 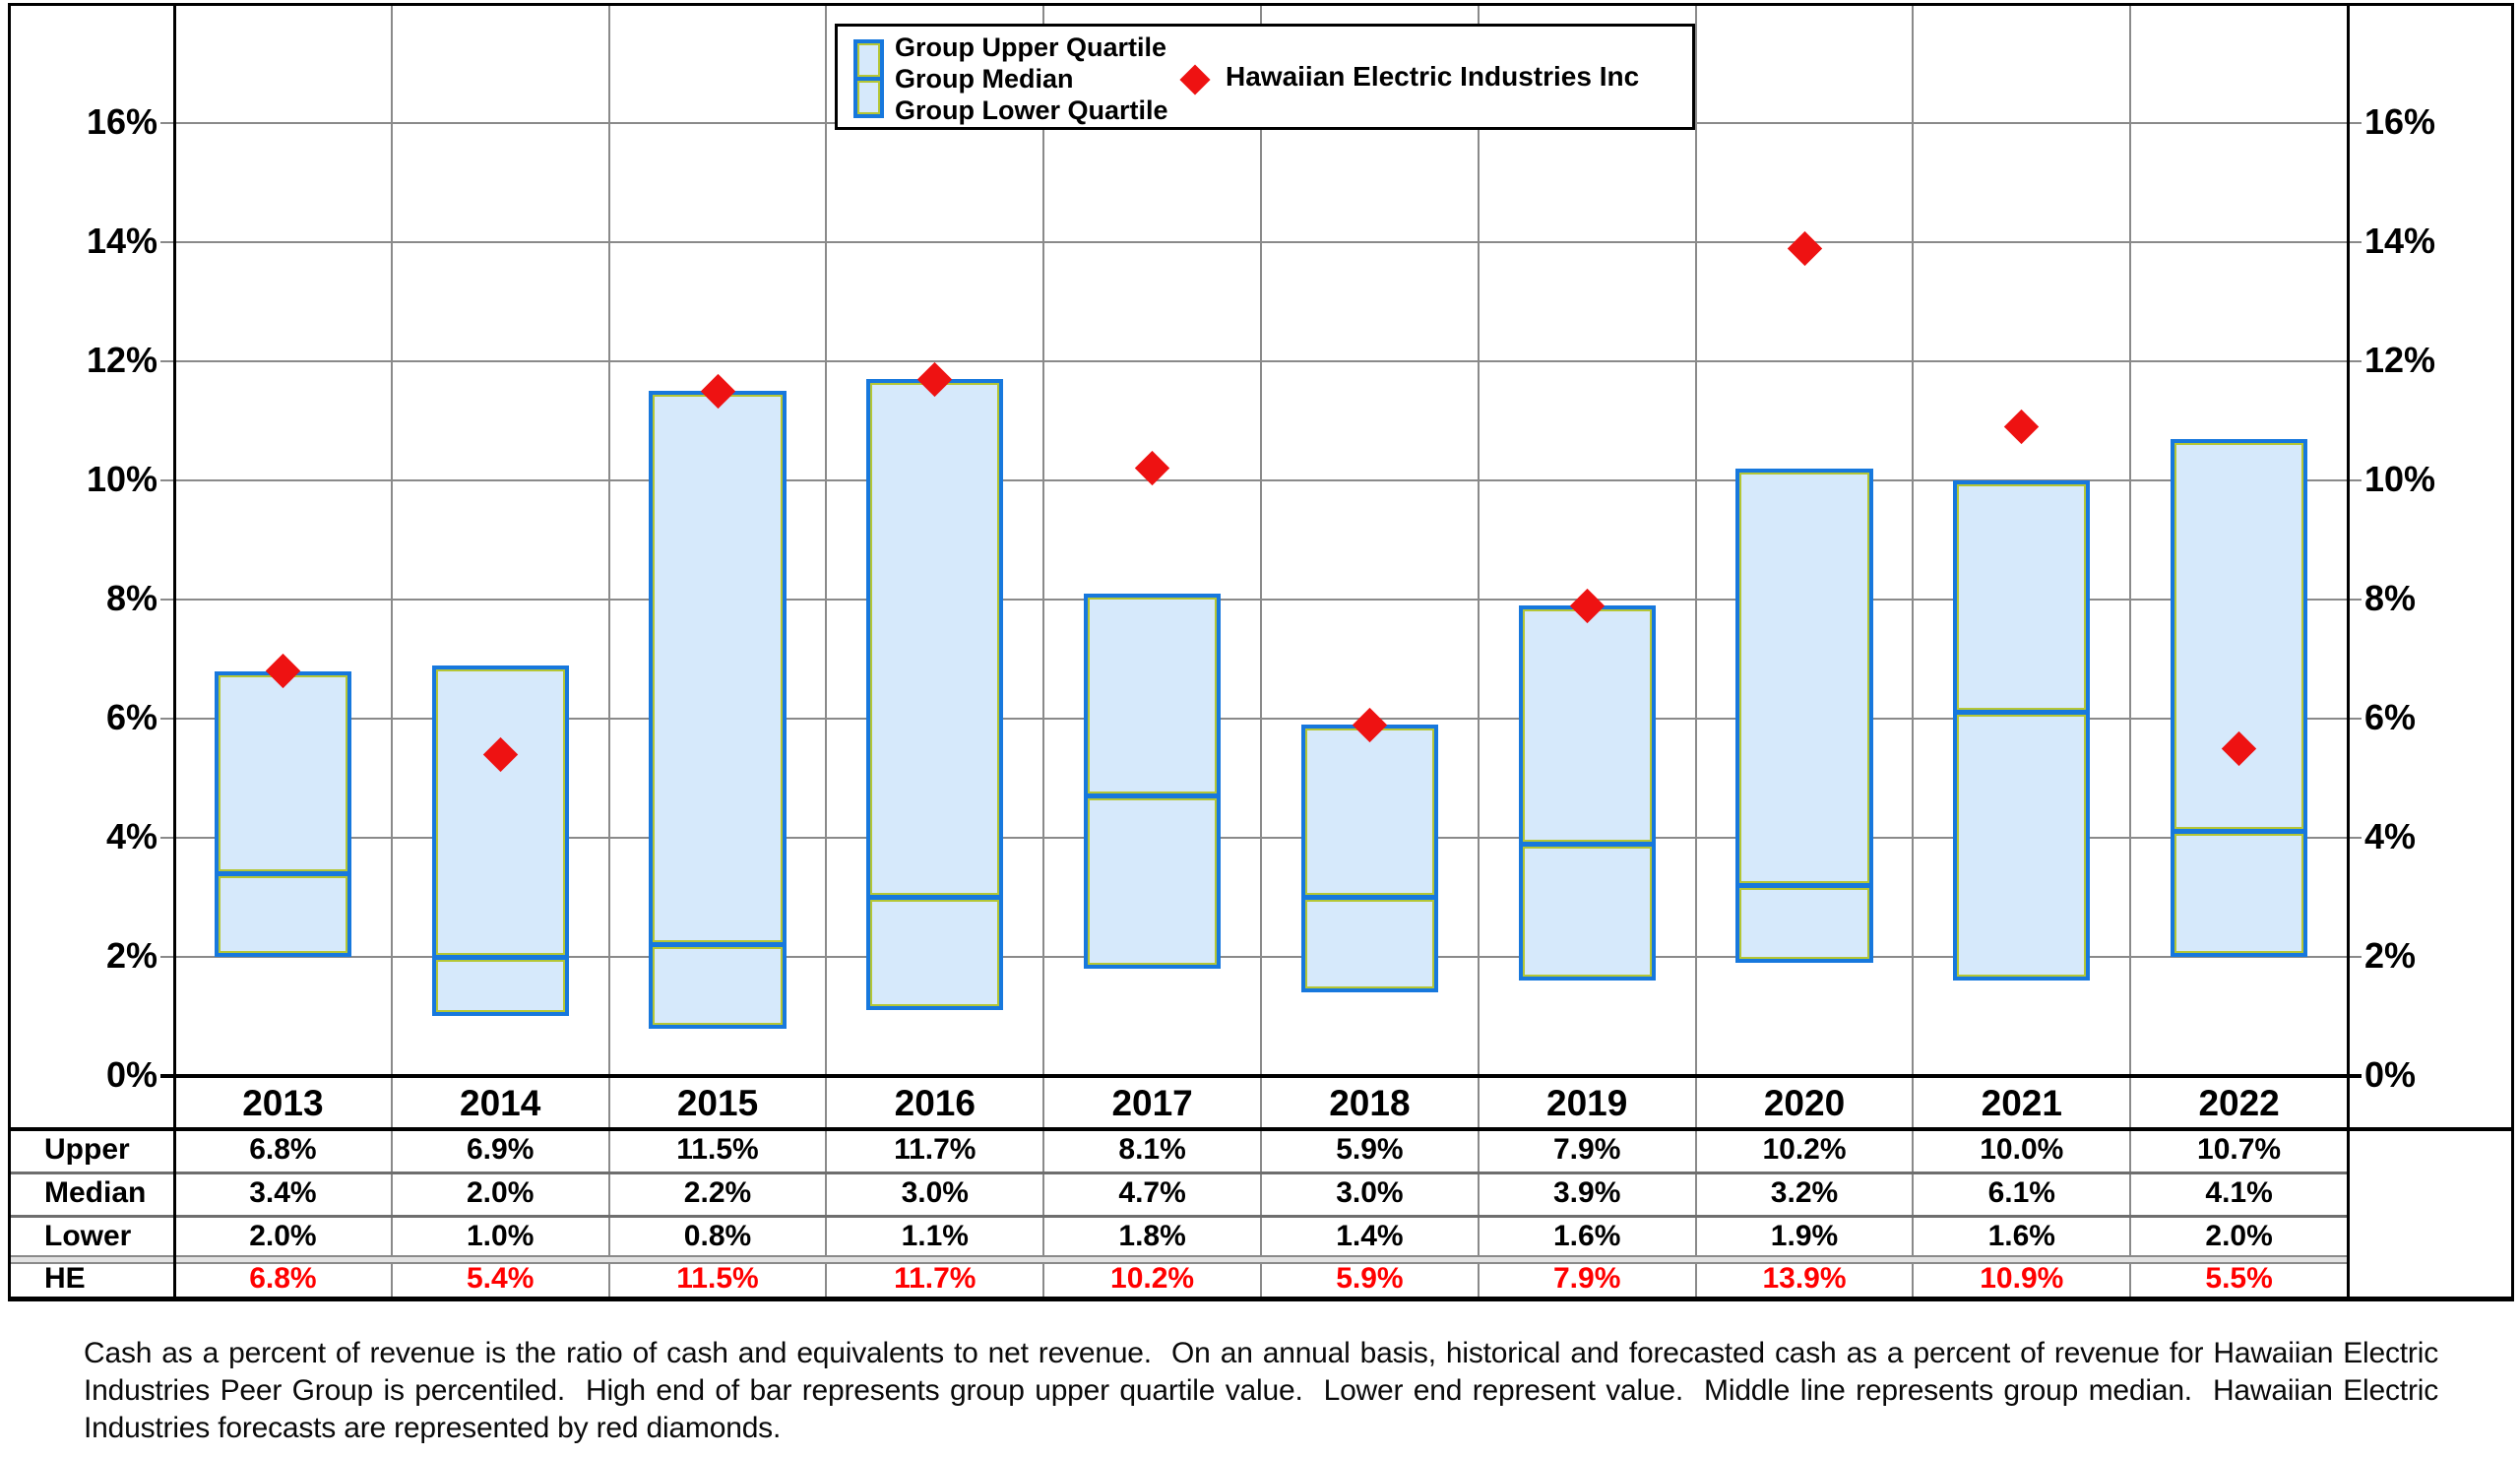 I want to click on table-cell: 3.2%, so click(x=1804, y=1192).